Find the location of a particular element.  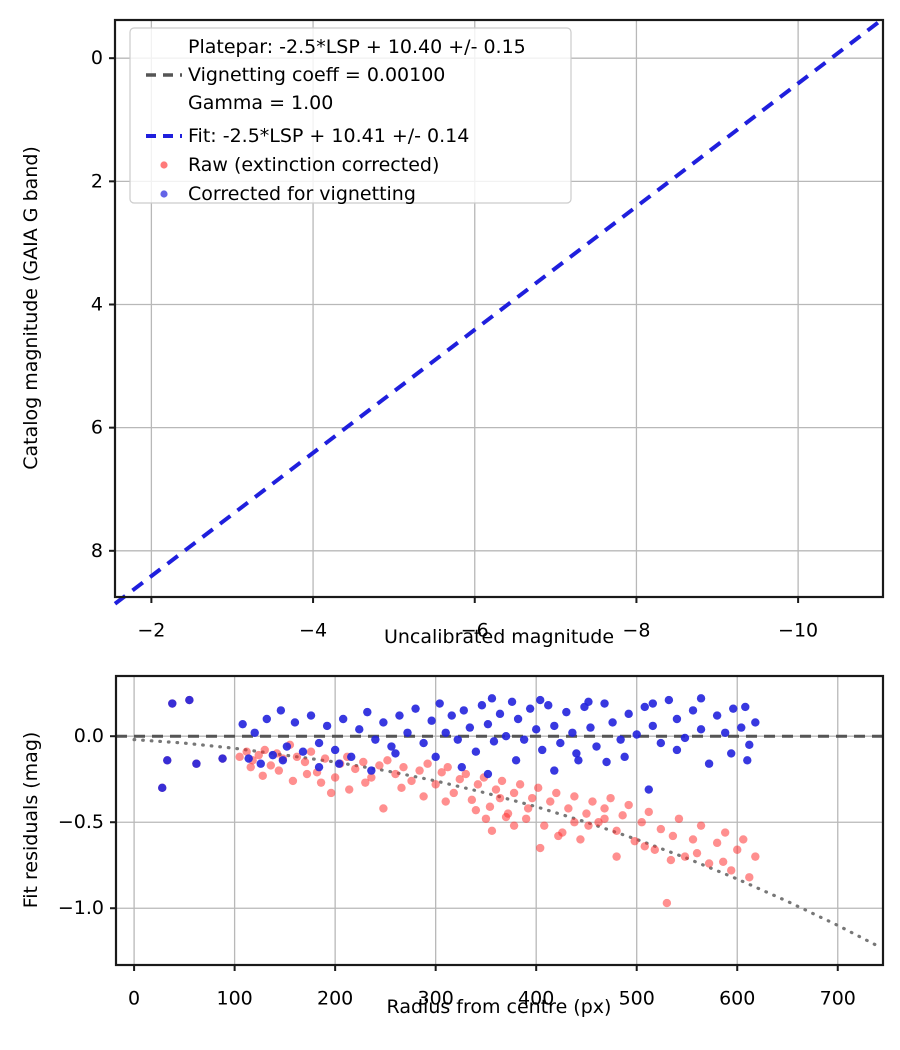

legend-label: Corrected for vignetting is located at coordinates (302, 194).